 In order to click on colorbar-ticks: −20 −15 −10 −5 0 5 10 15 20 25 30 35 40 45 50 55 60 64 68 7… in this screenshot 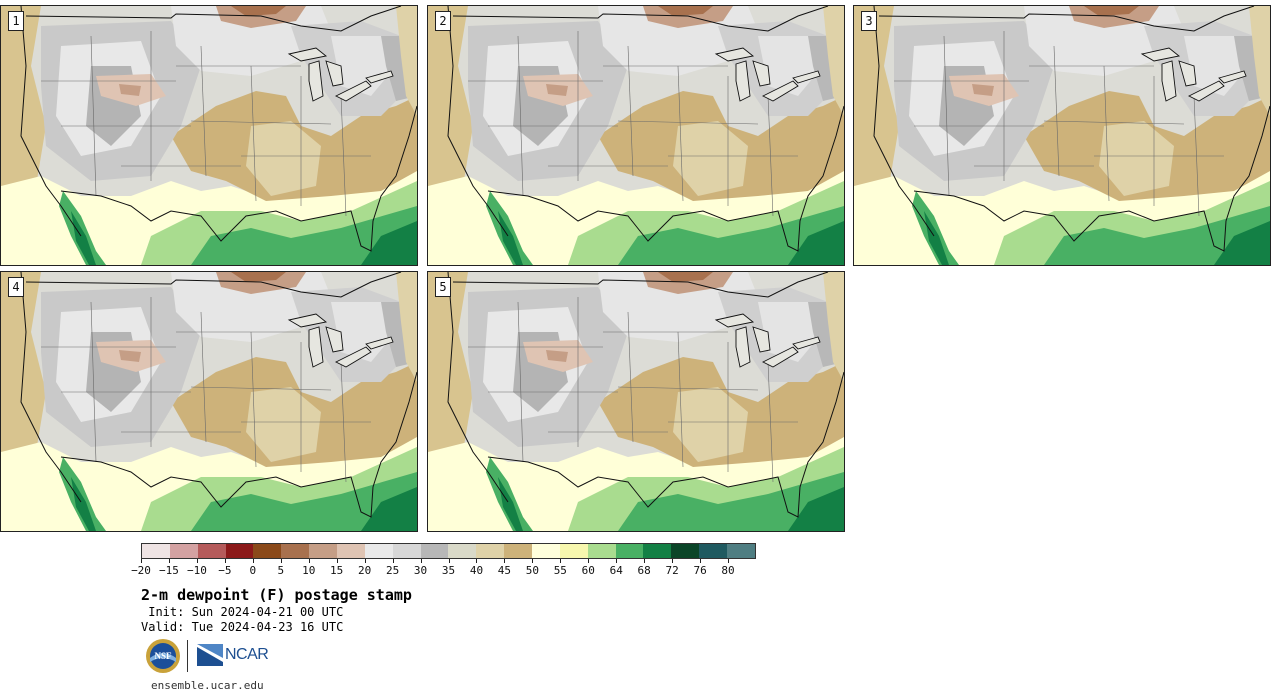, I will do `click(443, 570)`.